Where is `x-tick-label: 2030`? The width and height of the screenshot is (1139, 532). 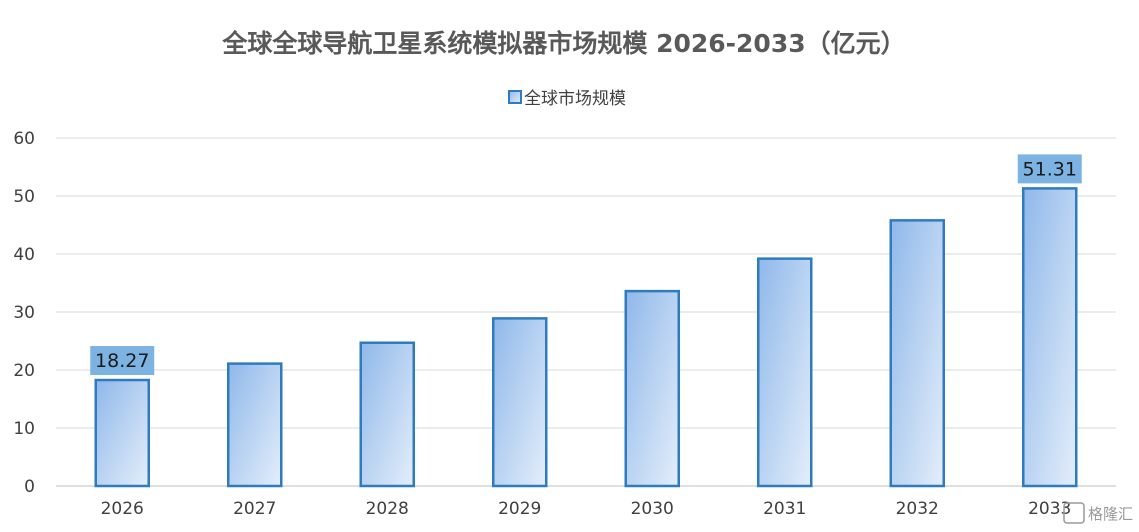
x-tick-label: 2030 is located at coordinates (652, 509).